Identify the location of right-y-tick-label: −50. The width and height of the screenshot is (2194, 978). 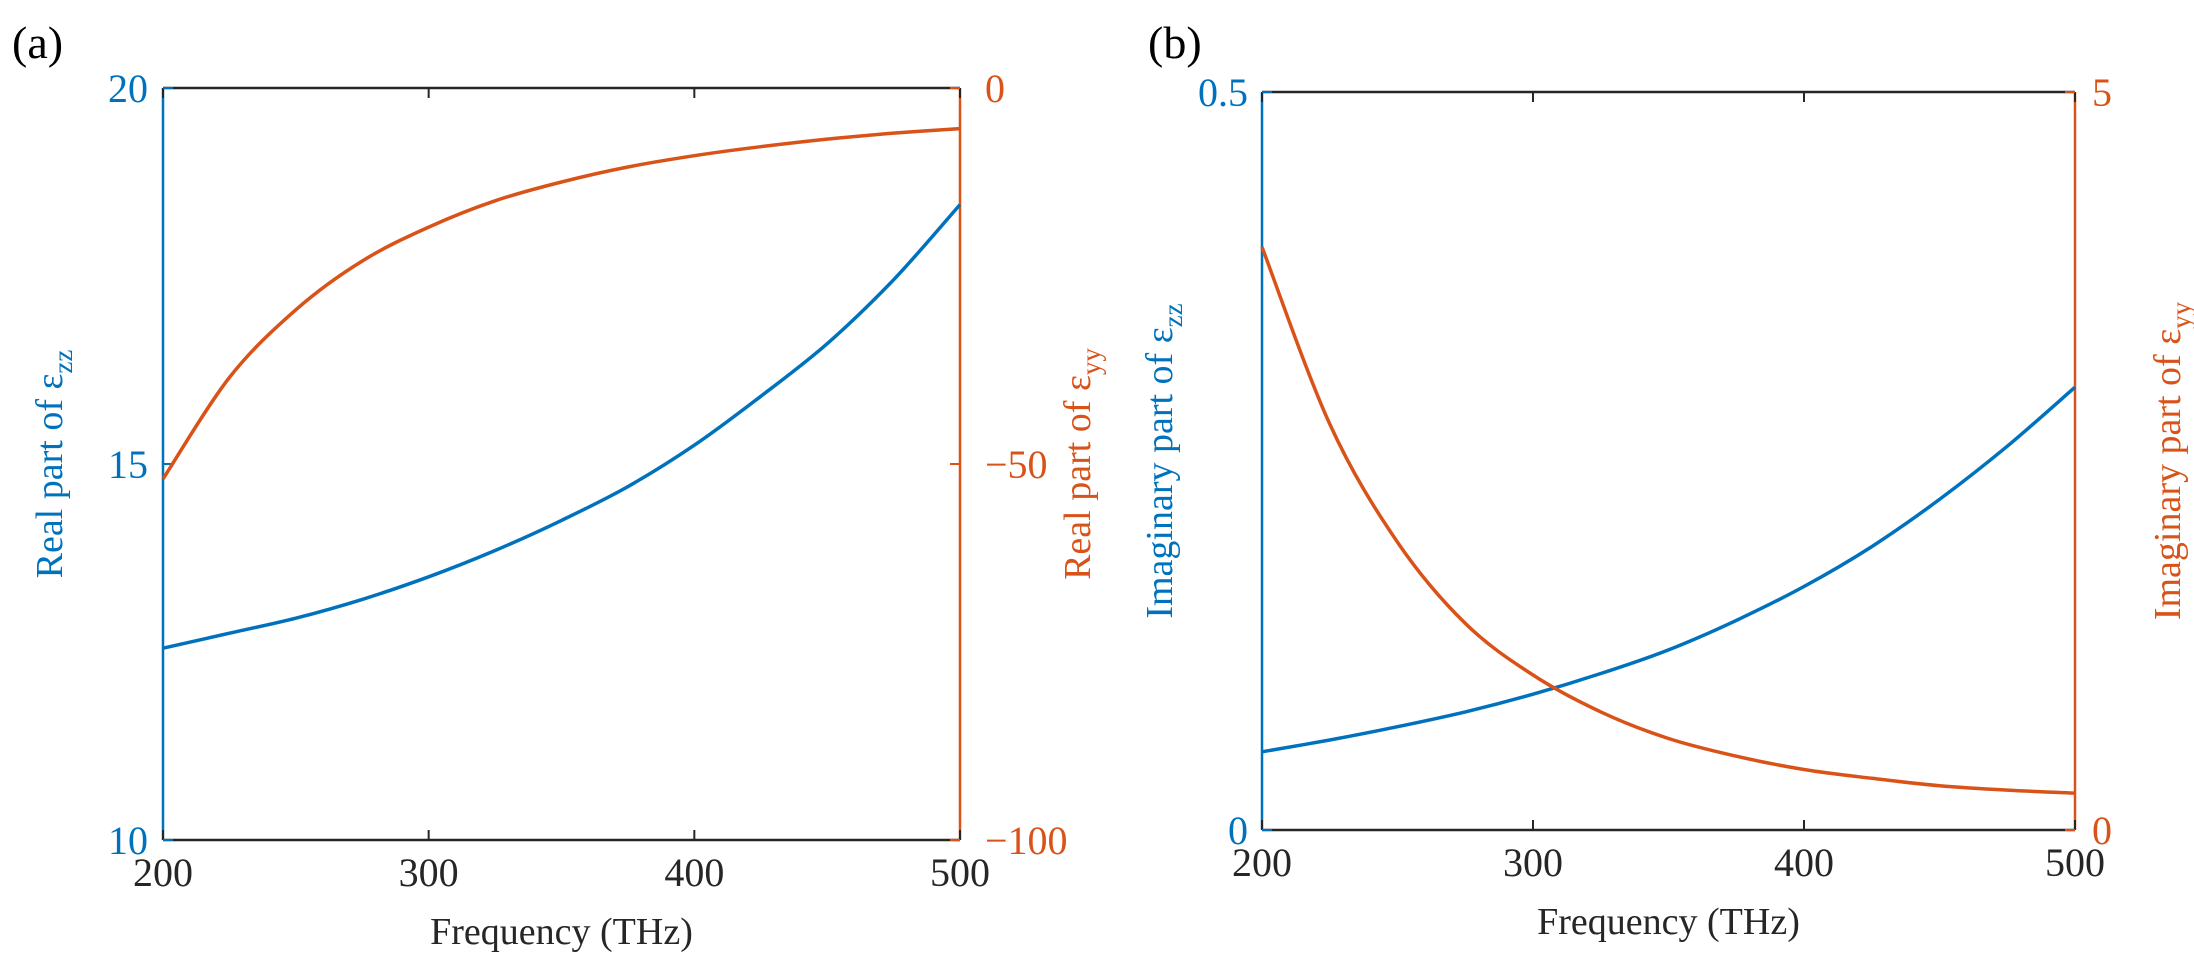
(1016, 464).